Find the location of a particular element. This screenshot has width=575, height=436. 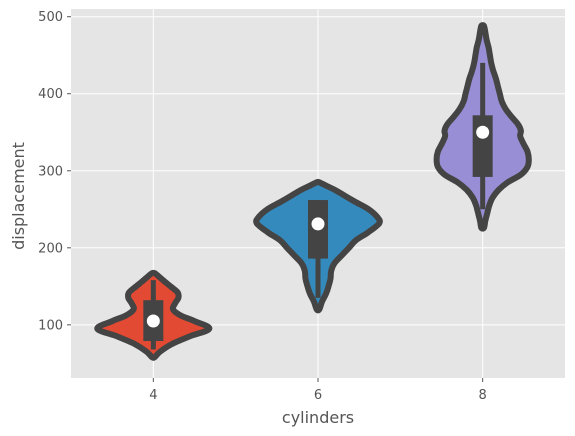

x-tick-label: 4 is located at coordinates (153, 395).